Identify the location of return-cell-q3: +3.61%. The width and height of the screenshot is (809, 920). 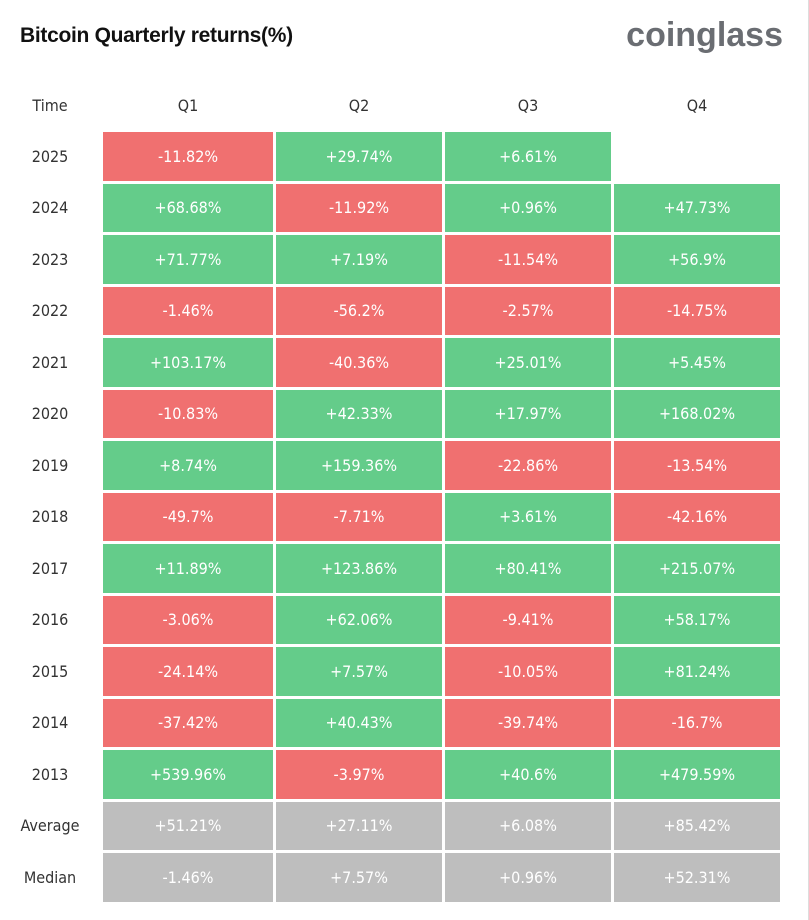
(528, 516).